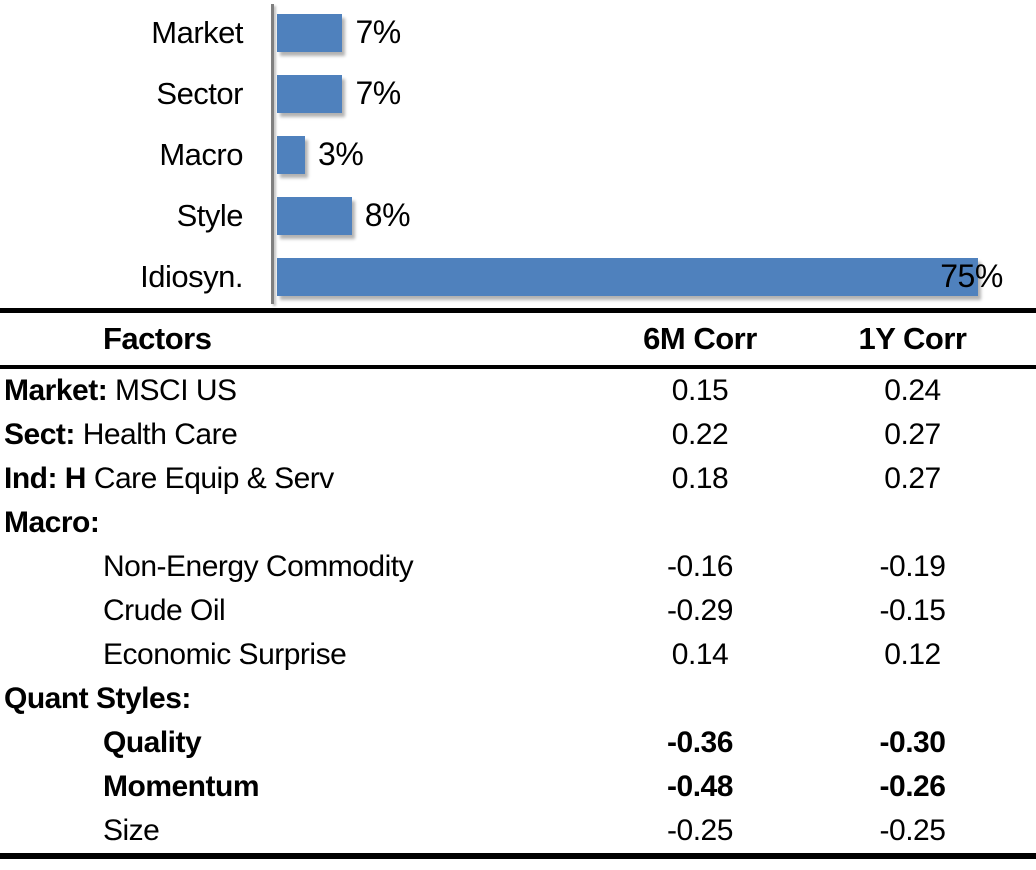 This screenshot has width=1036, height=870. I want to click on corr-1y-value: -0.15, so click(912, 610).